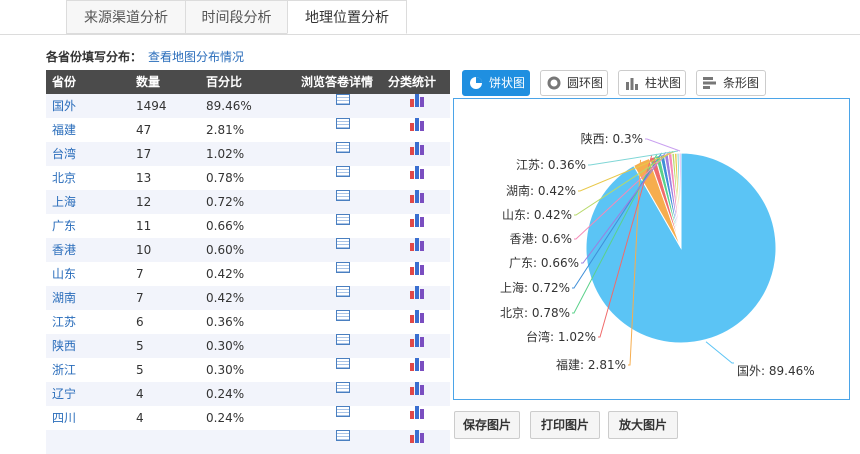  What do you see at coordinates (64, 322) in the screenshot?
I see `province-name: 江苏` at bounding box center [64, 322].